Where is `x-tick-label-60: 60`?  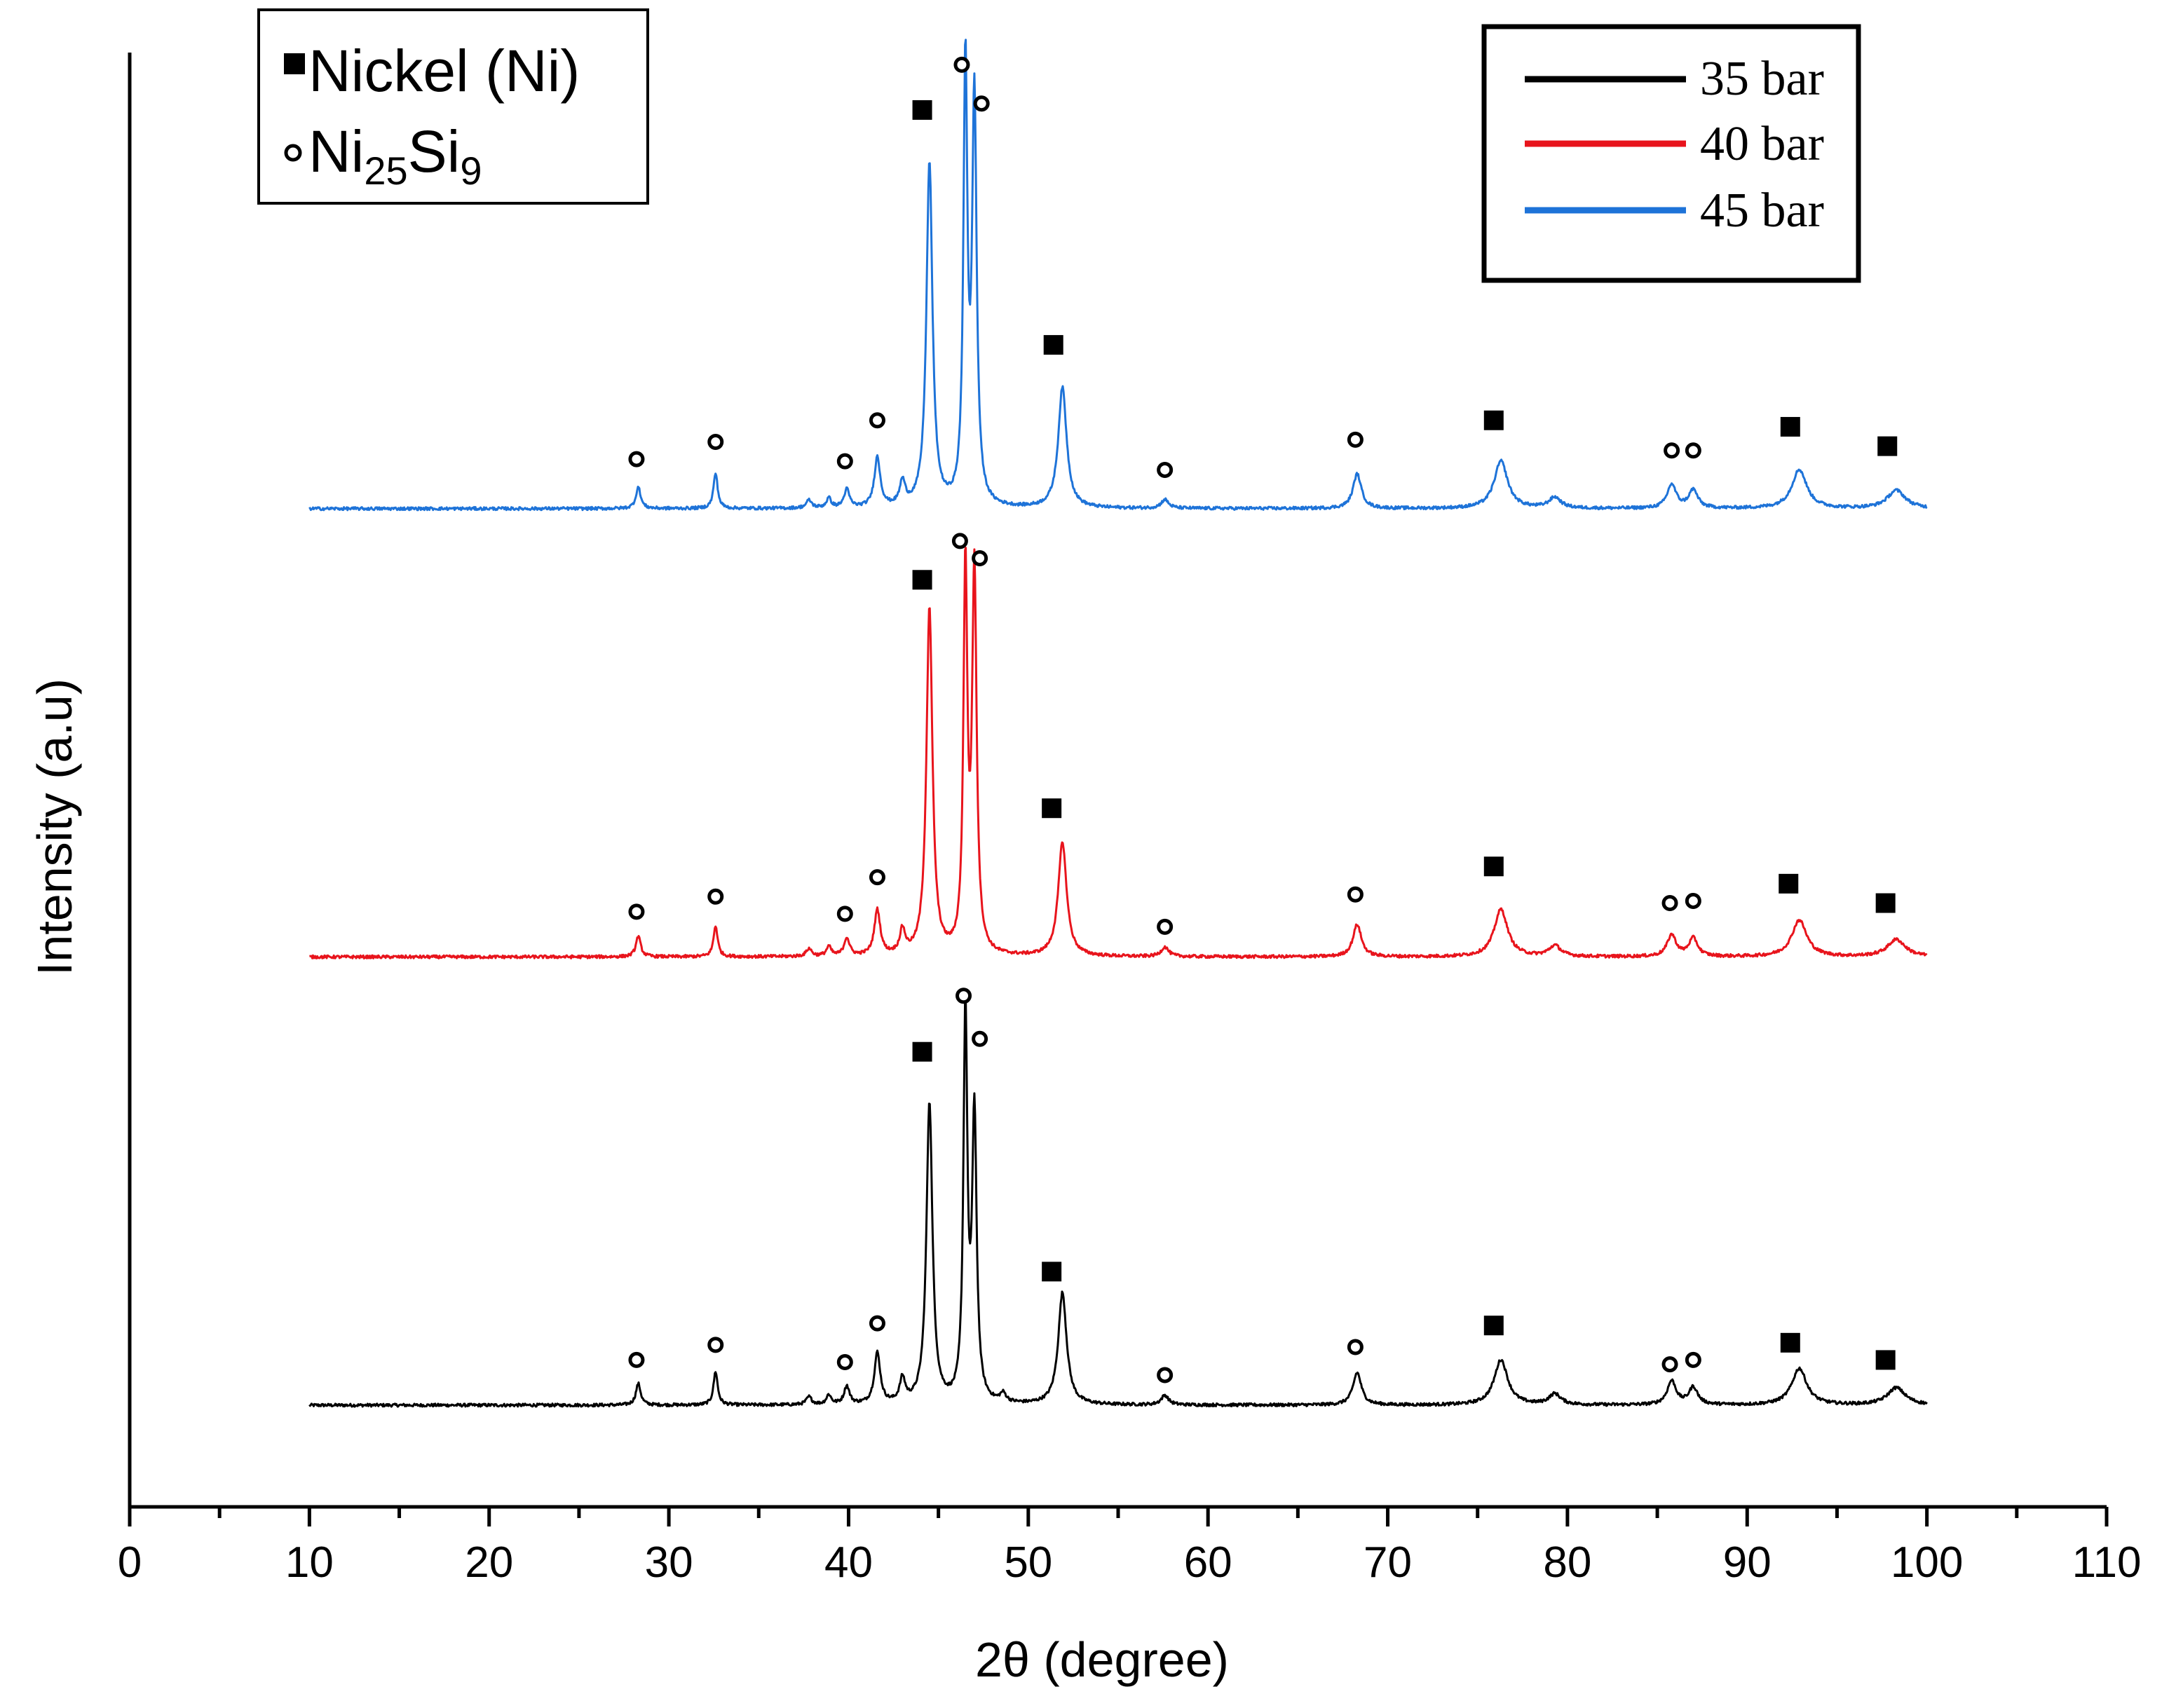
x-tick-label-60: 60 is located at coordinates (1208, 1563).